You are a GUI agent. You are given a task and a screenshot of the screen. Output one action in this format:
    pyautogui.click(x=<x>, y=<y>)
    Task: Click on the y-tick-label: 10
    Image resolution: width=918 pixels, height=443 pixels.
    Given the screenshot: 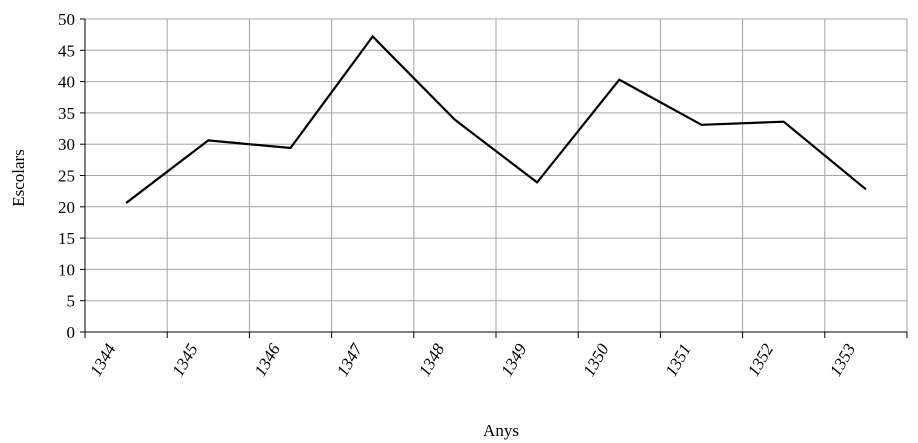 What is the action you would take?
    pyautogui.click(x=66, y=269)
    